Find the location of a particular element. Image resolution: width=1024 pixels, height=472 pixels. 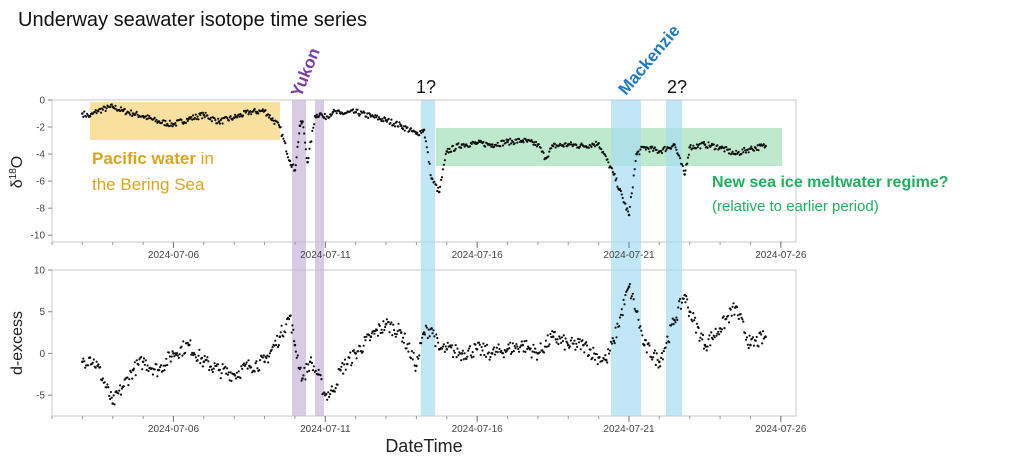

bottom-x-tick-label: 2024-07-16 is located at coordinates (478, 429).